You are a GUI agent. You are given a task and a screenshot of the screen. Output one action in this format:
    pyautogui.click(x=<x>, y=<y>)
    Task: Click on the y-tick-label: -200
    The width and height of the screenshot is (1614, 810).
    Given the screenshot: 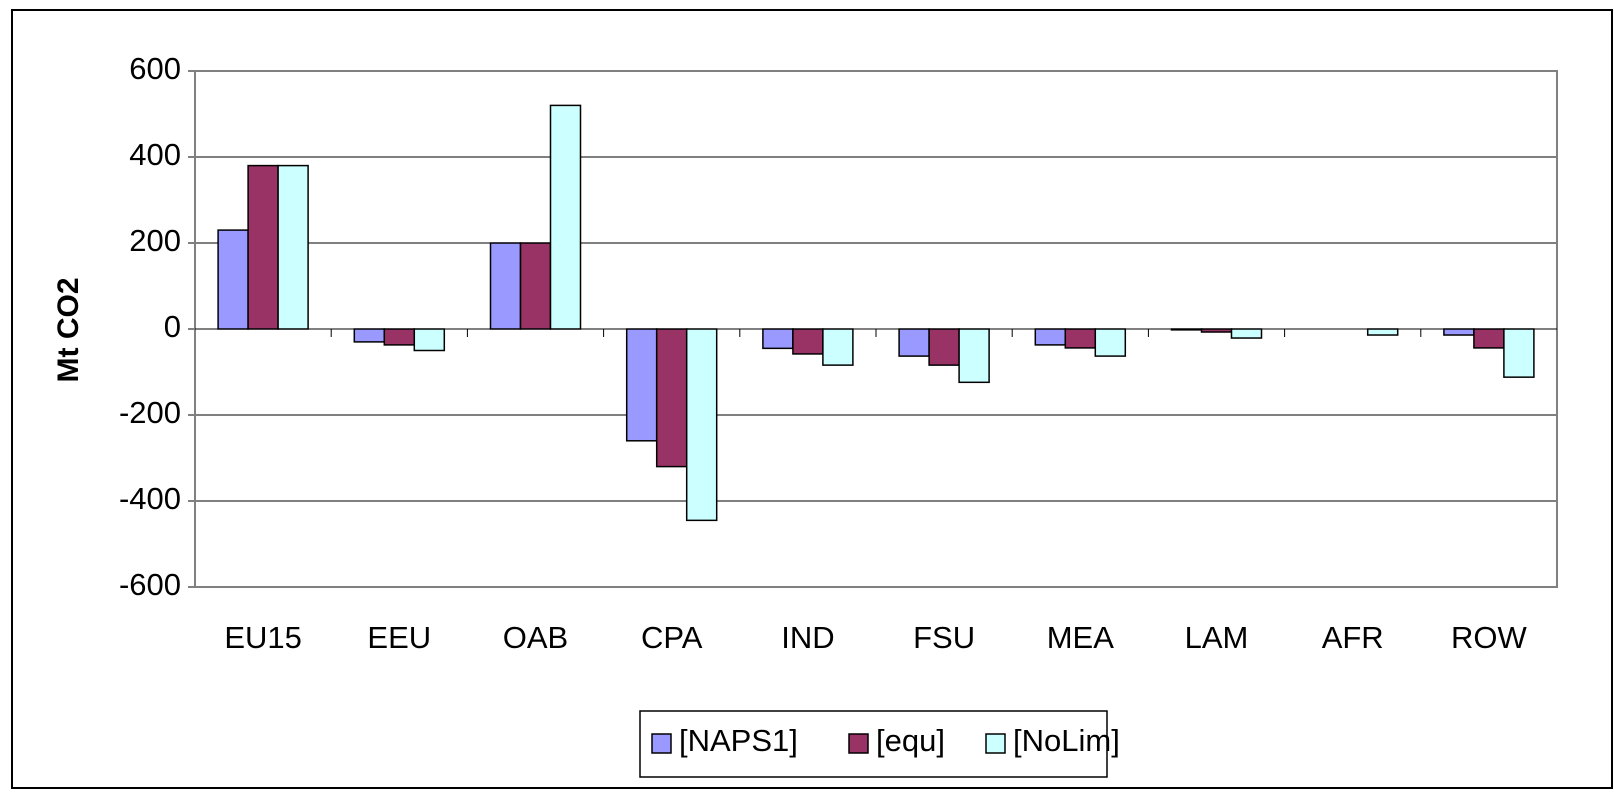 What is the action you would take?
    pyautogui.click(x=150, y=412)
    